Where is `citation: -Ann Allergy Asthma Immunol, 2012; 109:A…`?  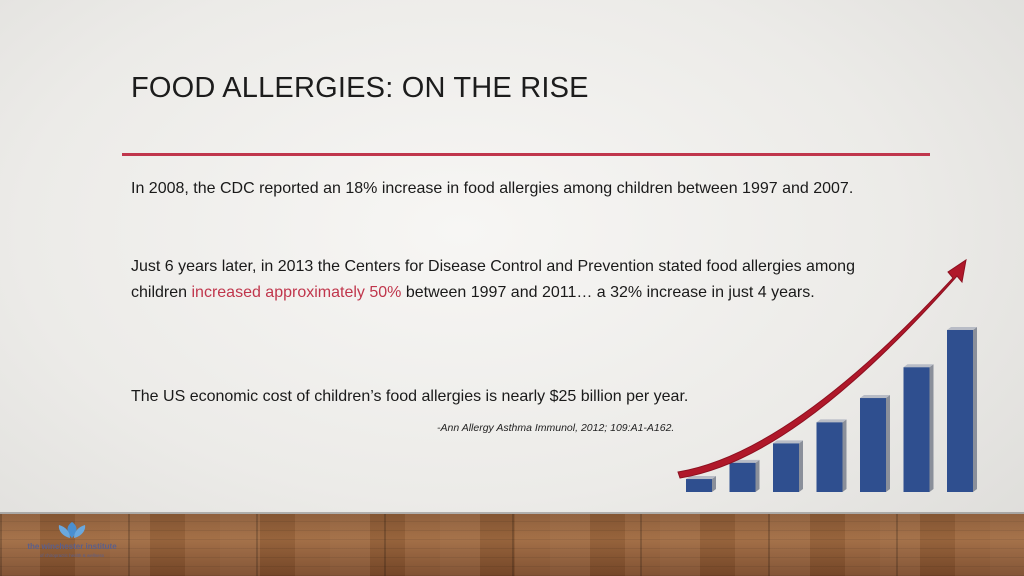 citation: -Ann Allergy Asthma Immunol, 2012; 109:A… is located at coordinates (556, 428).